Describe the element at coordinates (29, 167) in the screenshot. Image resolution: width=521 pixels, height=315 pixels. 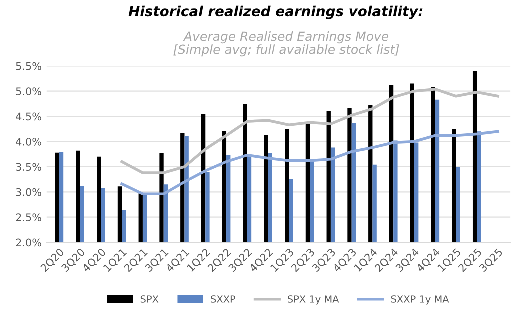
I see `y-tick-label: 3.5%` at that location.